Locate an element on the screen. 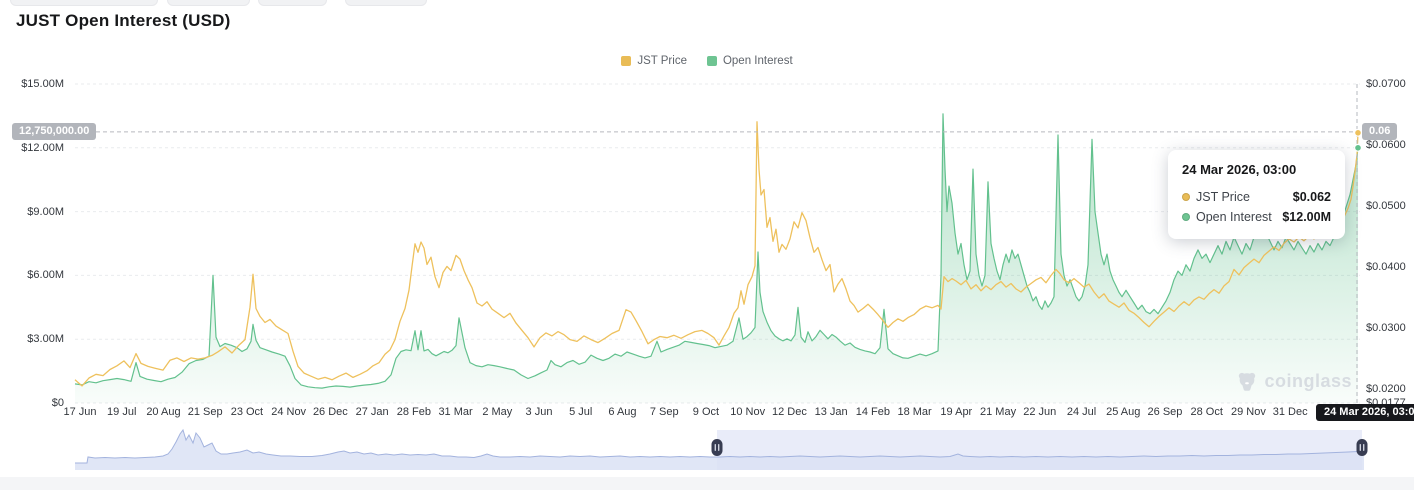  x-axis-tick: 19 Jul is located at coordinates (122, 412).